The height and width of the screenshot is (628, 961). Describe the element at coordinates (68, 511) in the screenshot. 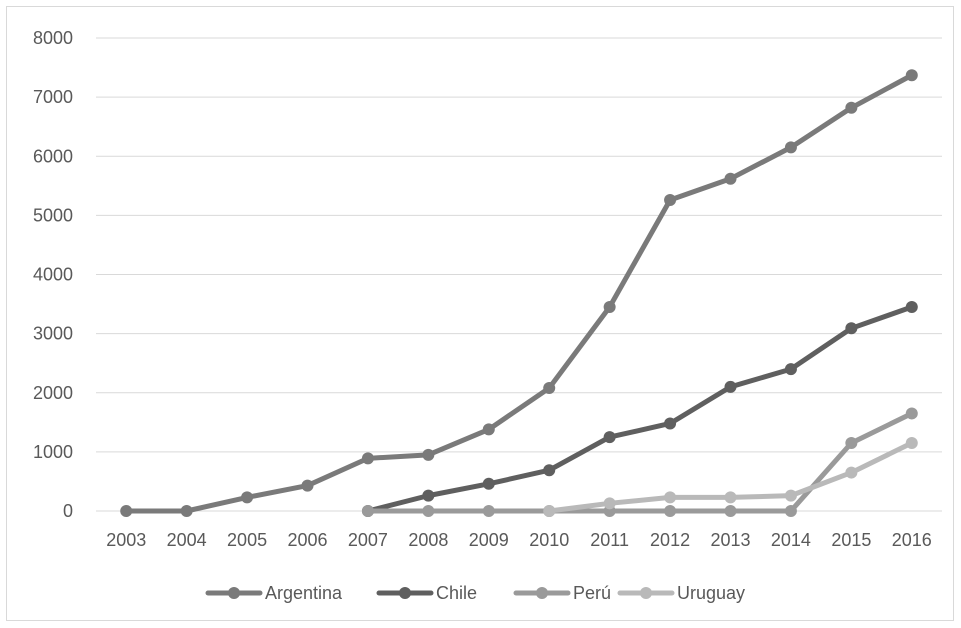

I see `y-tick-label: 0` at that location.